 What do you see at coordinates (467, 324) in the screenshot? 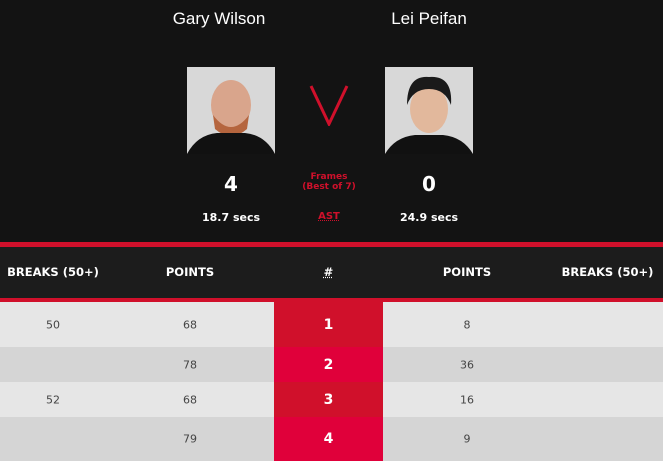
I see `cell-points-right: 8` at bounding box center [467, 324].